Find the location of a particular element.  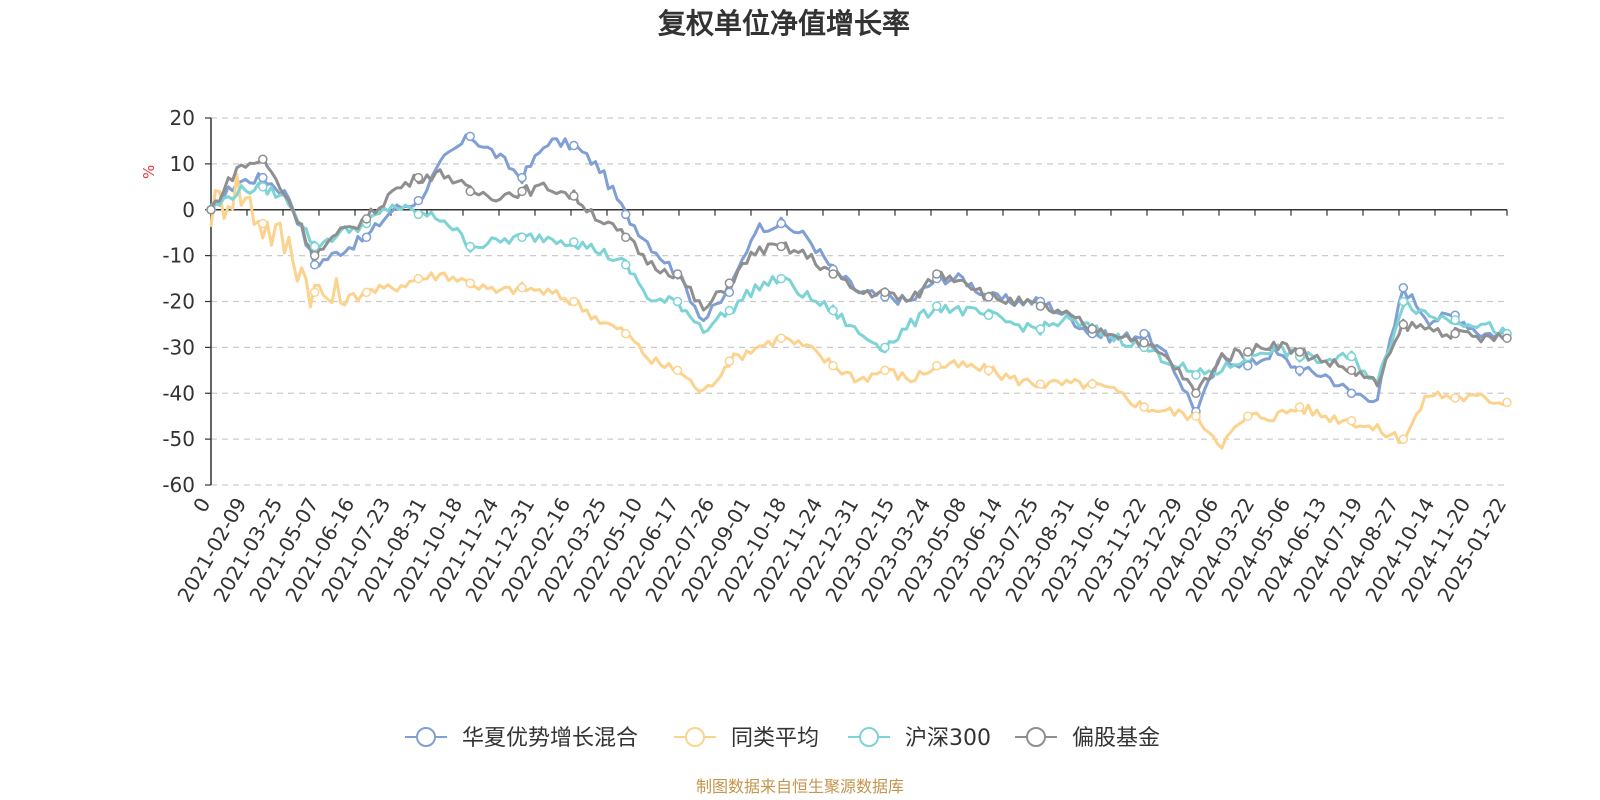

legend-item-4: 偏股基金 is located at coordinates (1087, 738).